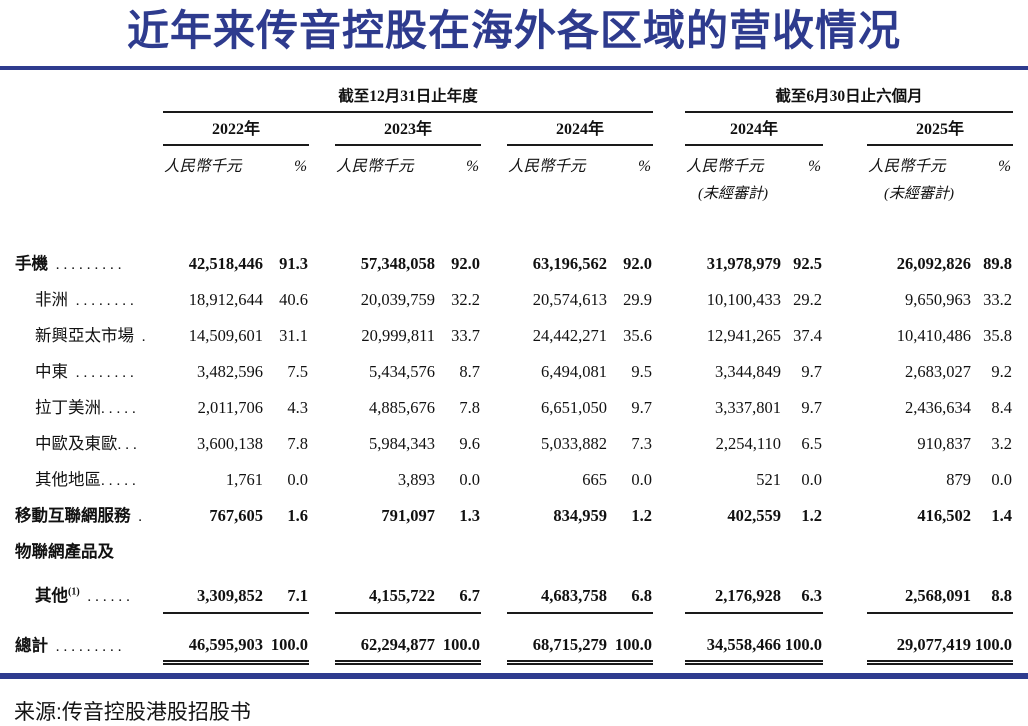  Describe the element at coordinates (469, 515) in the screenshot. I see `percent-cell: 1.3` at that location.